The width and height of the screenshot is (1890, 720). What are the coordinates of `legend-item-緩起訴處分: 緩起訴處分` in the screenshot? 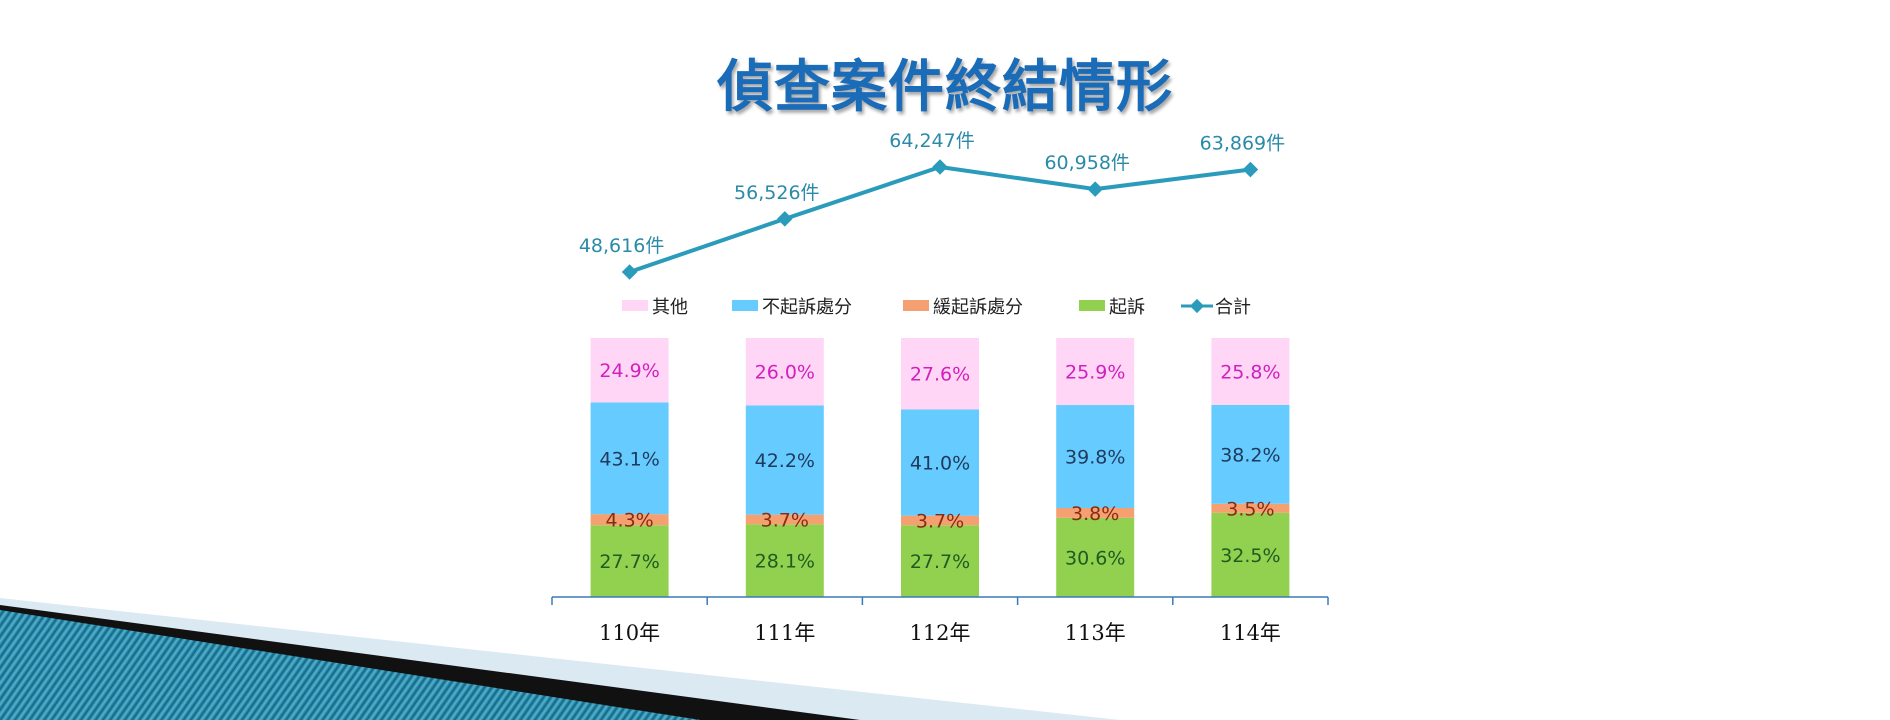 It's located at (963, 307).